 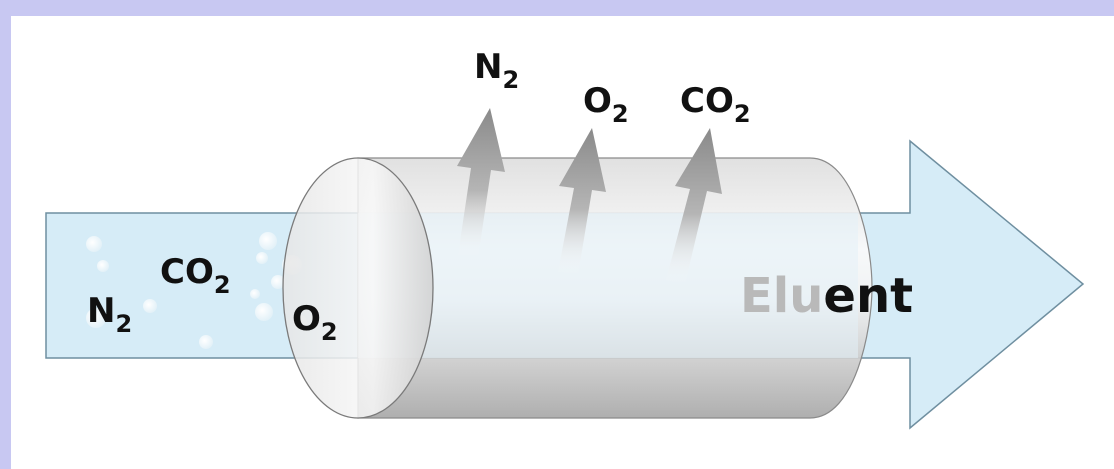 I want to click on eluent-label: Eluent, so click(x=826, y=296).